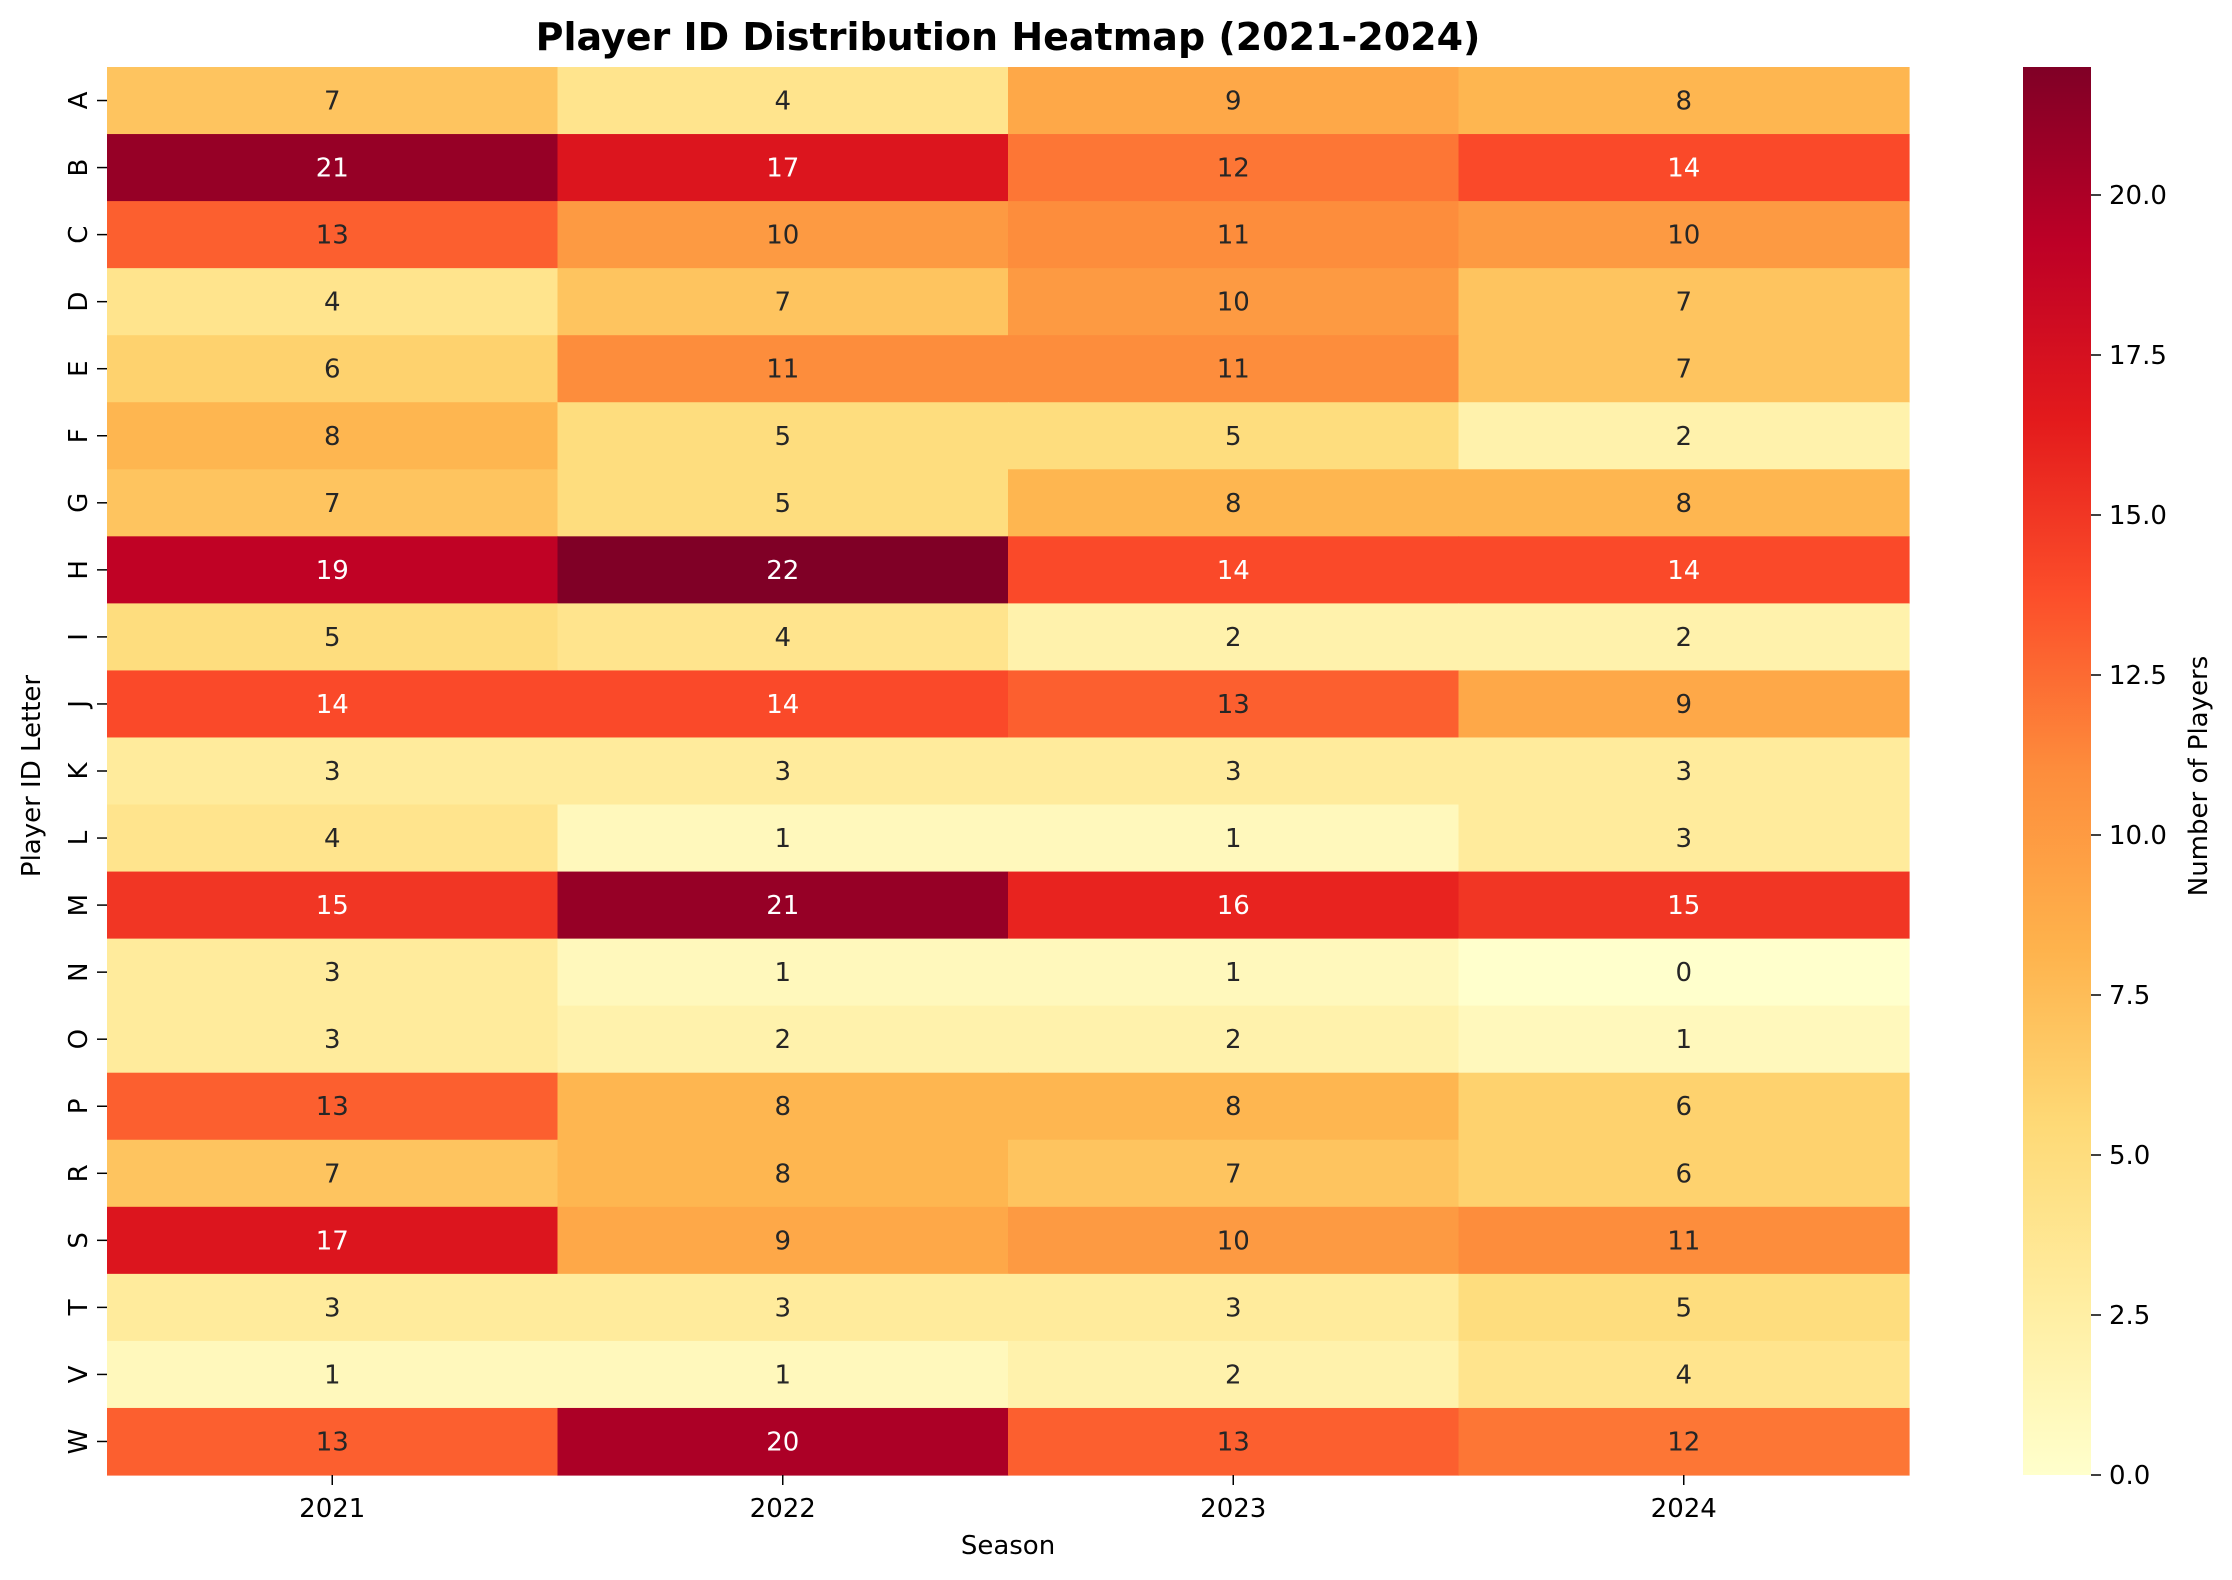  Describe the element at coordinates (79, 570) in the screenshot. I see `y-tick-label: H` at that location.